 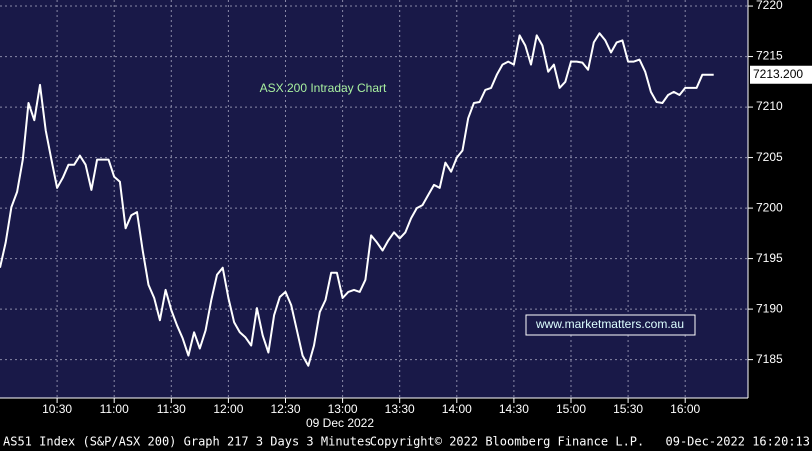 What do you see at coordinates (457, 409) in the screenshot?
I see `x-tick-label: 14:00` at bounding box center [457, 409].